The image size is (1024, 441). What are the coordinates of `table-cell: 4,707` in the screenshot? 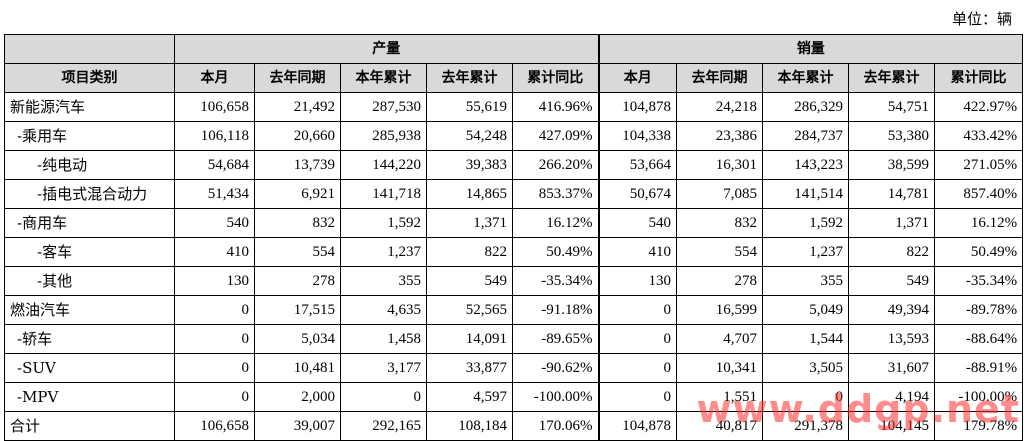 It's located at (720, 339).